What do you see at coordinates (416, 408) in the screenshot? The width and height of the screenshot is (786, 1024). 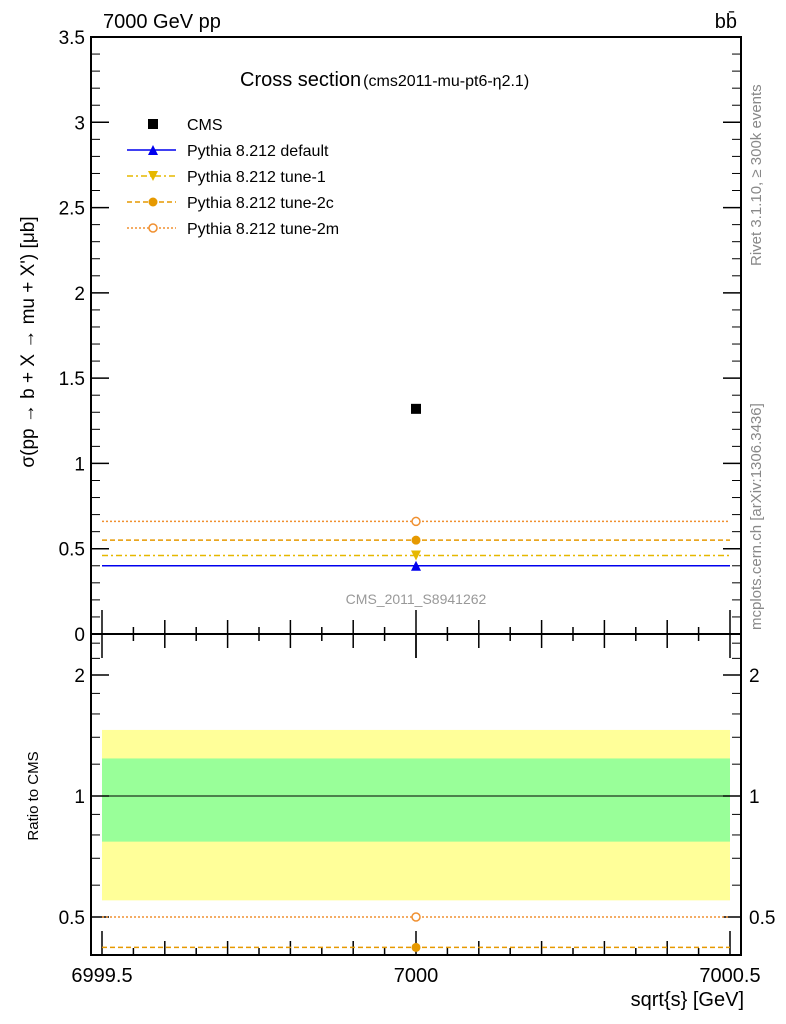 I see `cms-data-point` at bounding box center [416, 408].